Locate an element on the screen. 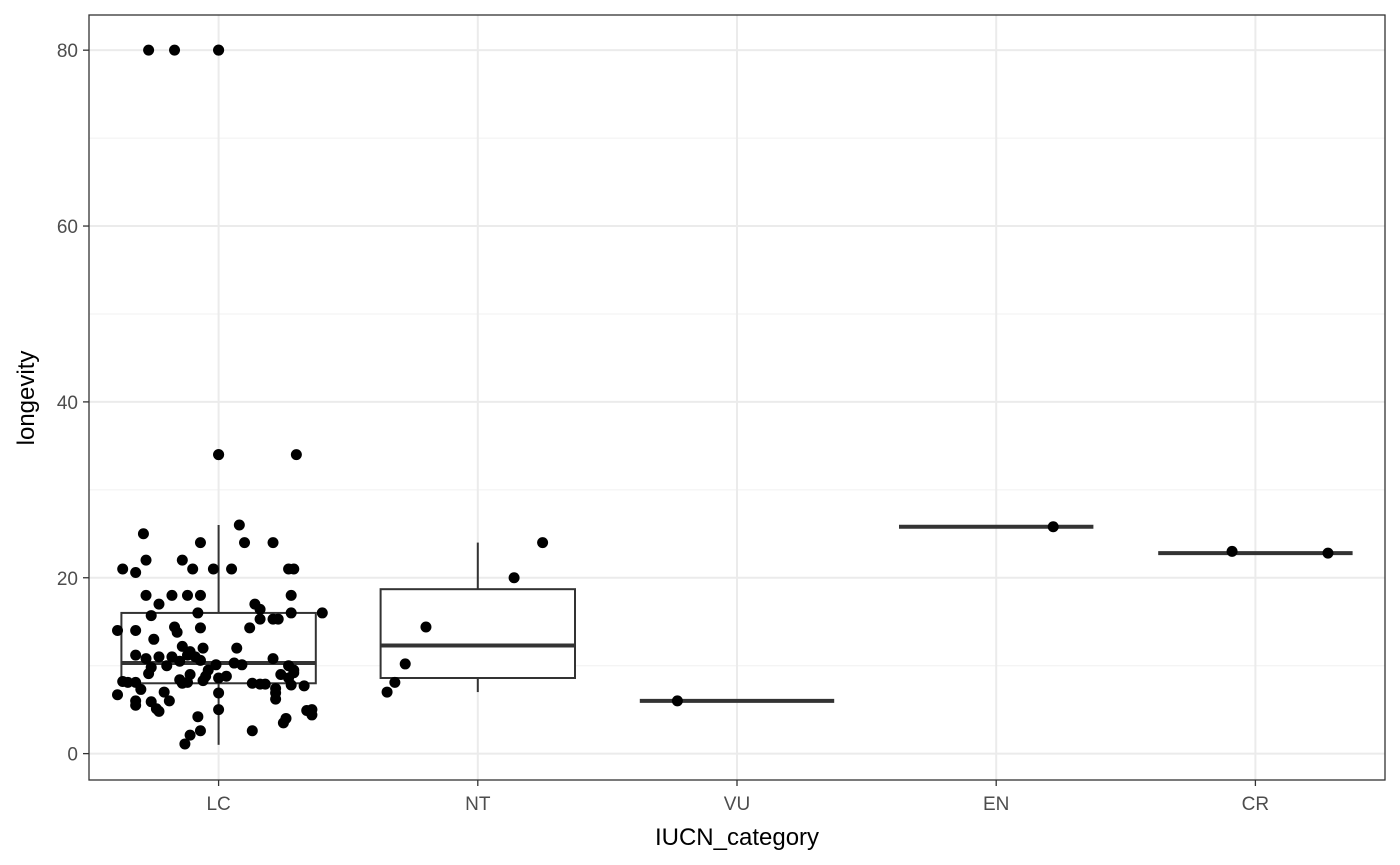  x-tick-label-nt: NT is located at coordinates (478, 804).